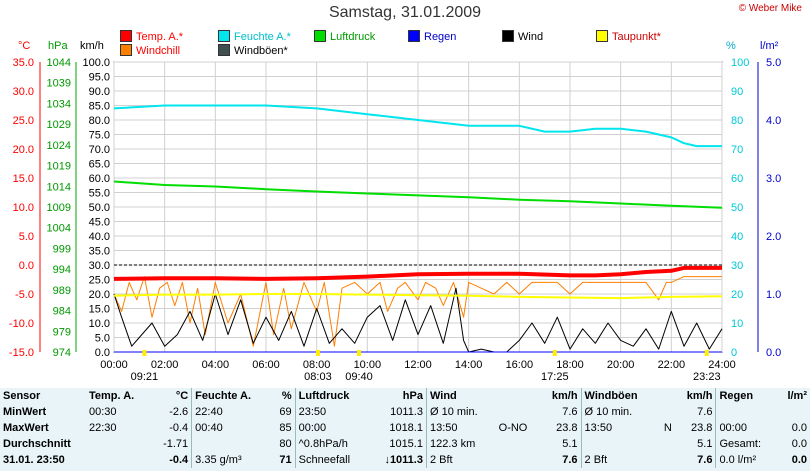  Describe the element at coordinates (26, 427) in the screenshot. I see `row-label: MaxWert` at that location.